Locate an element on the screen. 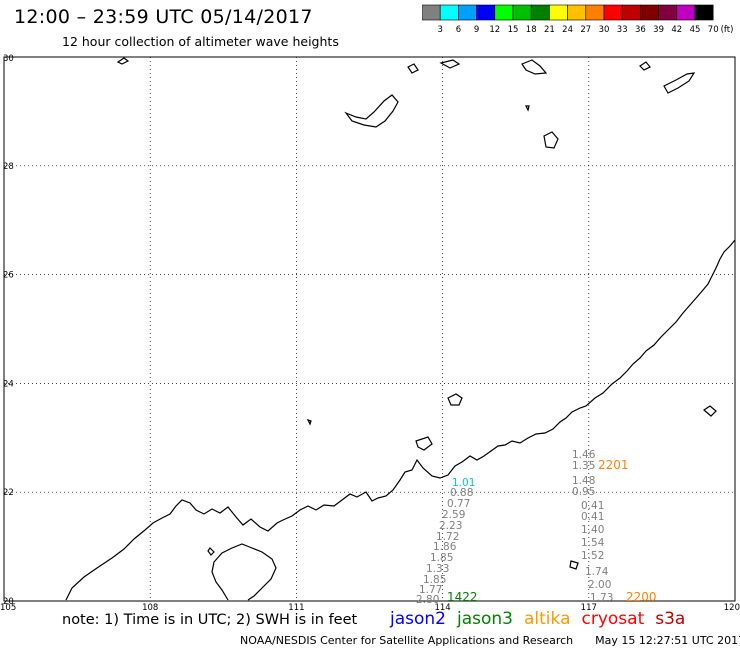 Image resolution: width=740 pixels, height=650 pixels. scale-label: 24 is located at coordinates (567, 29).